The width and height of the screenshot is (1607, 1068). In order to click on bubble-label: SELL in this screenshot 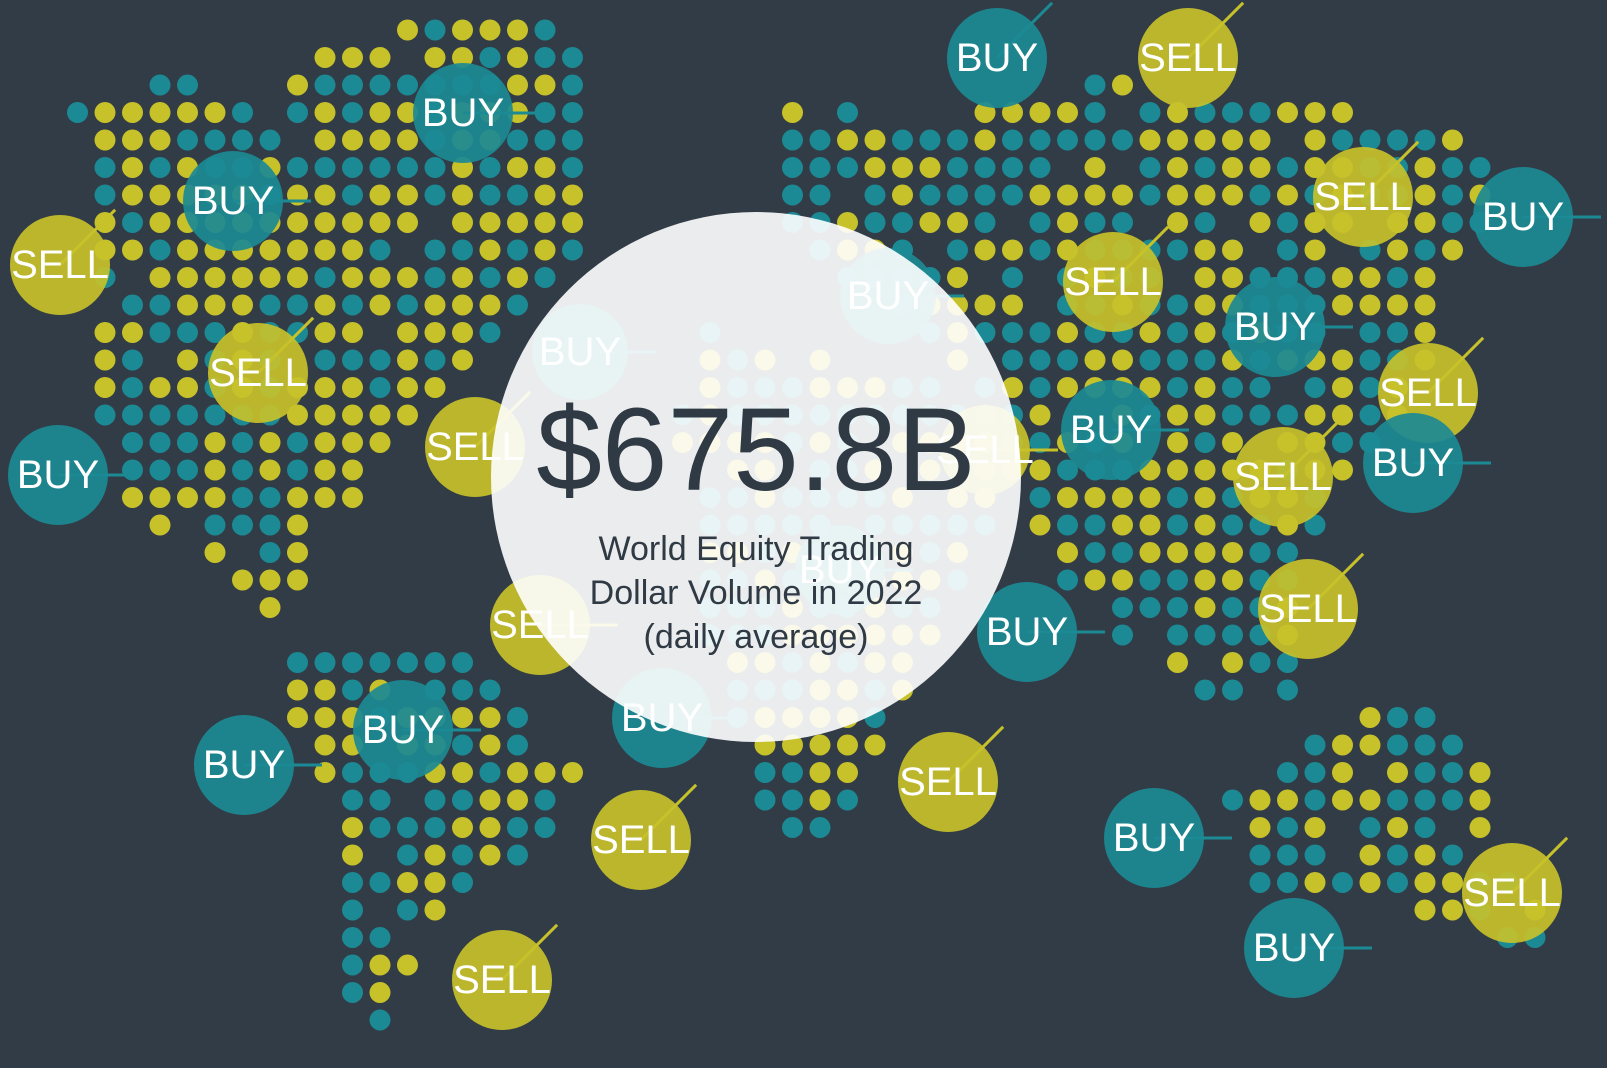, I will do `click(60, 265)`.